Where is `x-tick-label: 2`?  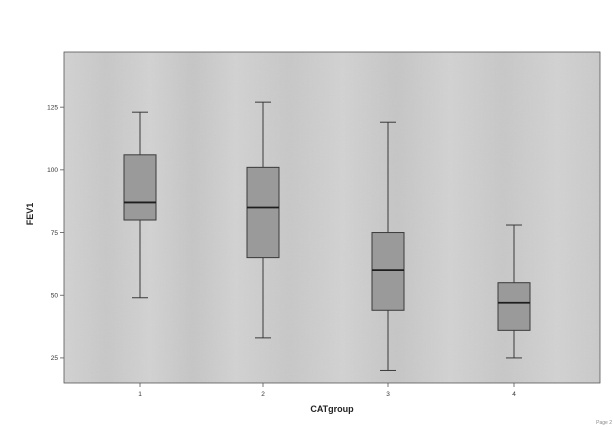
x-tick-label: 2 is located at coordinates (263, 394).